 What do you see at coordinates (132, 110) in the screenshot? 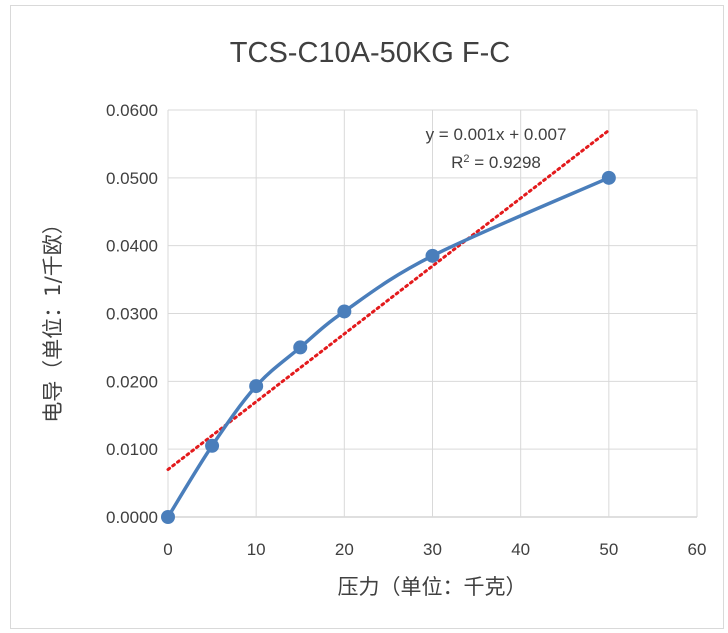
I see `y-tick-label: 0.0600` at bounding box center [132, 110].